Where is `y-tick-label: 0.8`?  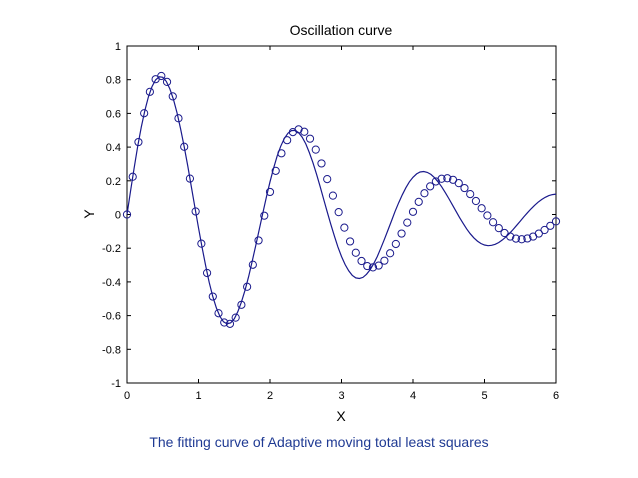 y-tick-label: 0.8 is located at coordinates (113, 81).